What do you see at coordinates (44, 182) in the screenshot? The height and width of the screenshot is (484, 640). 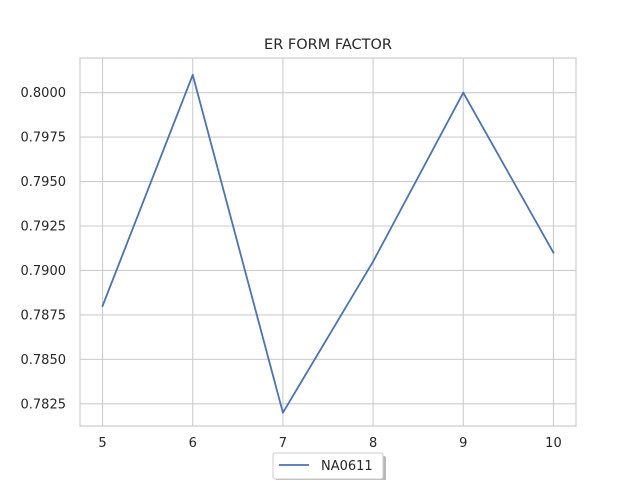 I see `y-tick-label: 0.7950` at bounding box center [44, 182].